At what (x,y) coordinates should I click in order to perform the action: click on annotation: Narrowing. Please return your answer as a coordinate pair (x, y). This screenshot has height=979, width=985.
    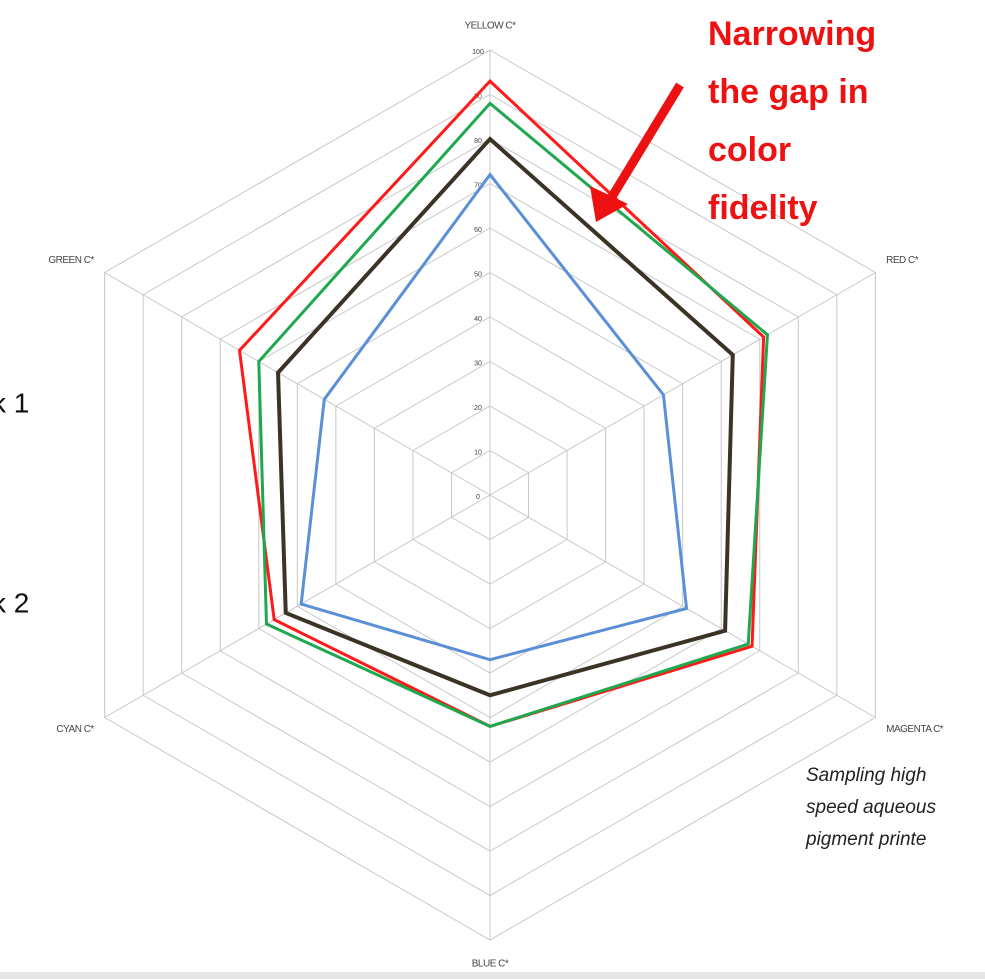
    Looking at the image, I should click on (792, 34).